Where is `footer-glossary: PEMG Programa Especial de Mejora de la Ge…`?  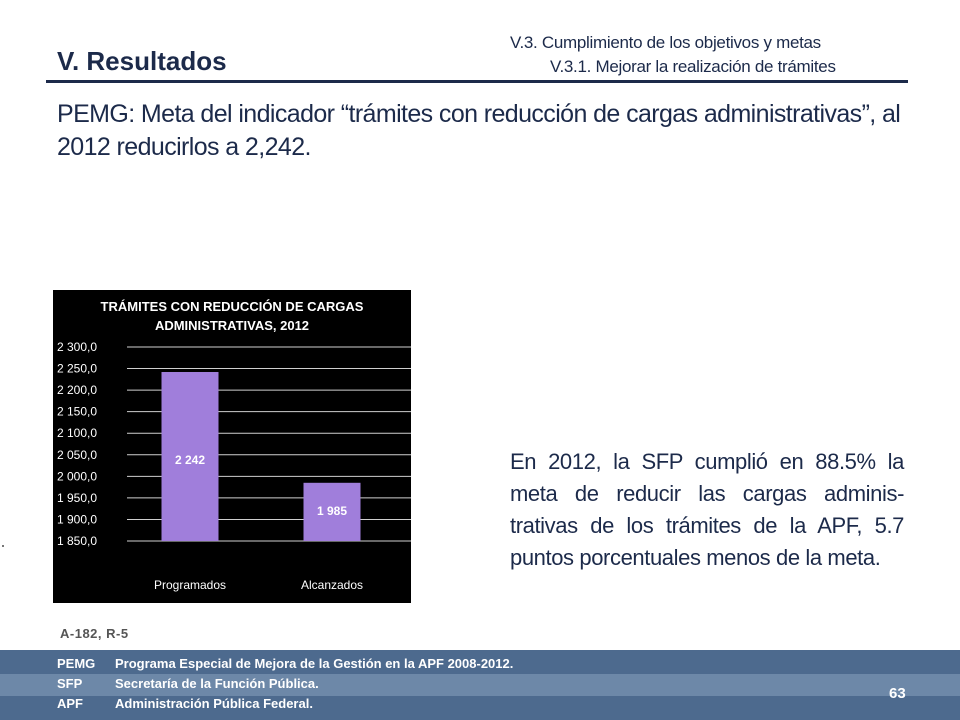
footer-glossary: PEMG Programa Especial de Mejora de la Ge… is located at coordinates (480, 685).